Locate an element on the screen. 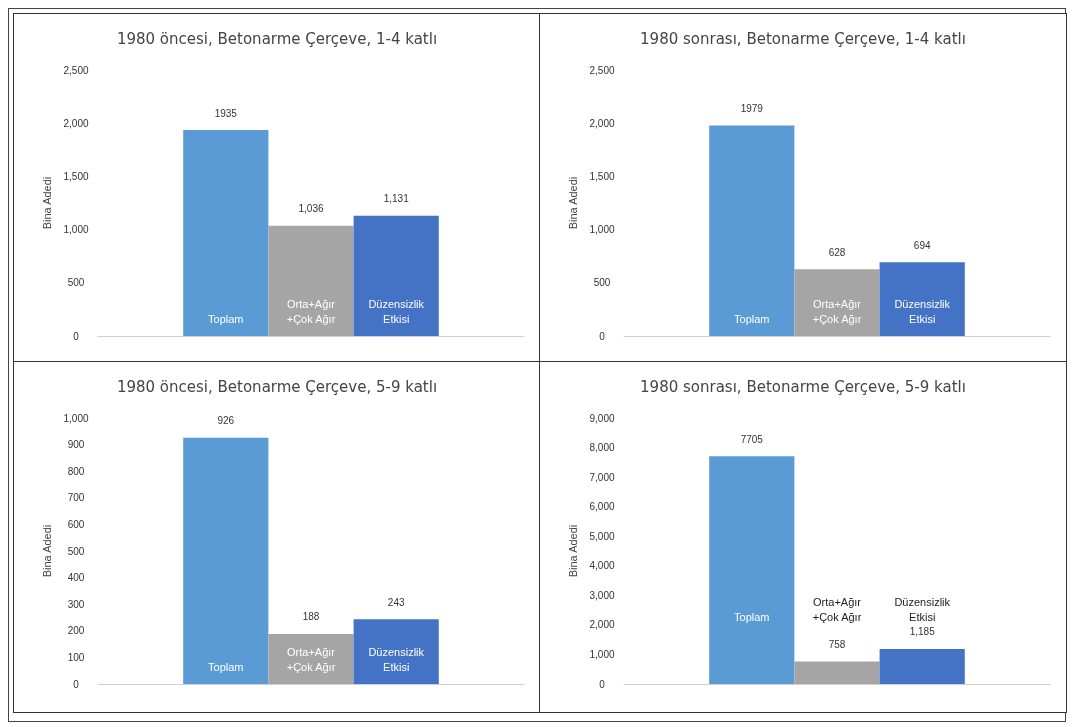  chart-title: 1980 öncesi, Betonarme Çerçeve, 5-9 katlı is located at coordinates (277, 386).